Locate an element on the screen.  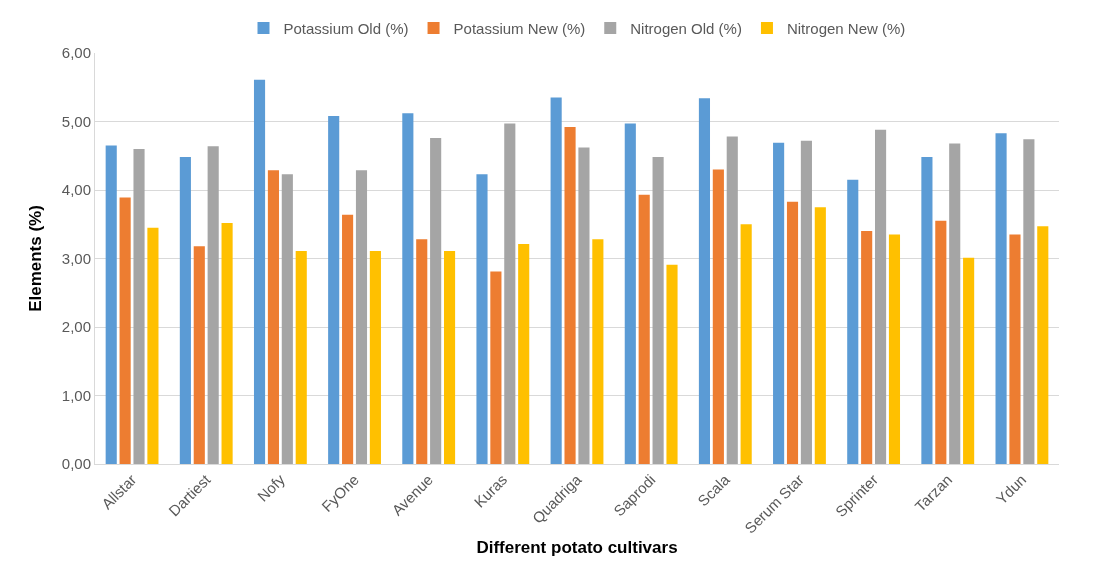
y-tick-label: 3,00 is located at coordinates (76, 258).